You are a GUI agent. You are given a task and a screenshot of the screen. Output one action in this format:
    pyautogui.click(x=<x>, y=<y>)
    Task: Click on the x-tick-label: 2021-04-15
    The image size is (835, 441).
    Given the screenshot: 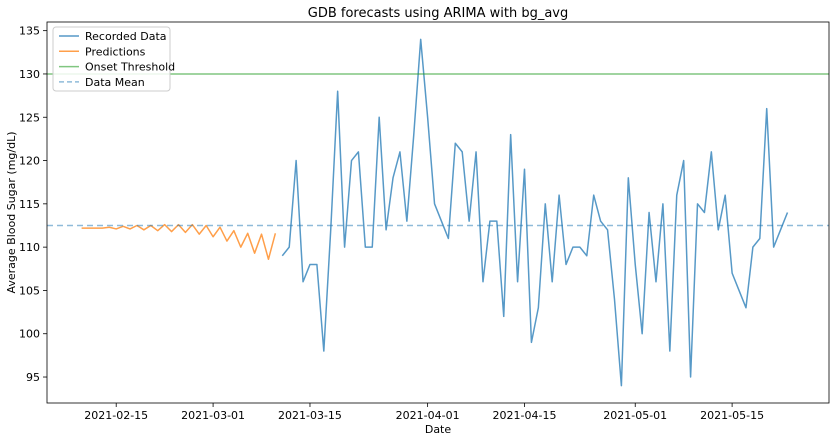 What is the action you would take?
    pyautogui.click(x=525, y=415)
    